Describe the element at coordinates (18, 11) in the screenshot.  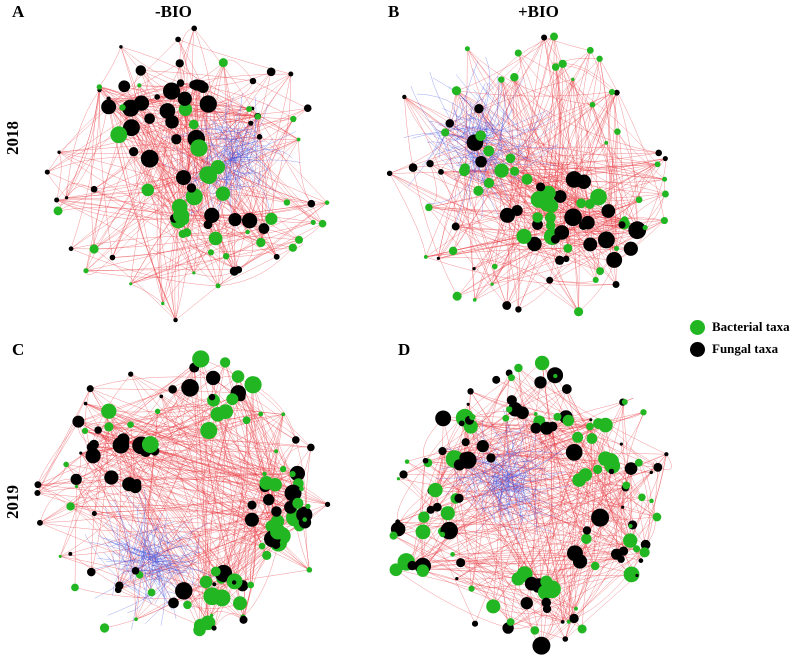
I see `panel-label-a: A` at that location.